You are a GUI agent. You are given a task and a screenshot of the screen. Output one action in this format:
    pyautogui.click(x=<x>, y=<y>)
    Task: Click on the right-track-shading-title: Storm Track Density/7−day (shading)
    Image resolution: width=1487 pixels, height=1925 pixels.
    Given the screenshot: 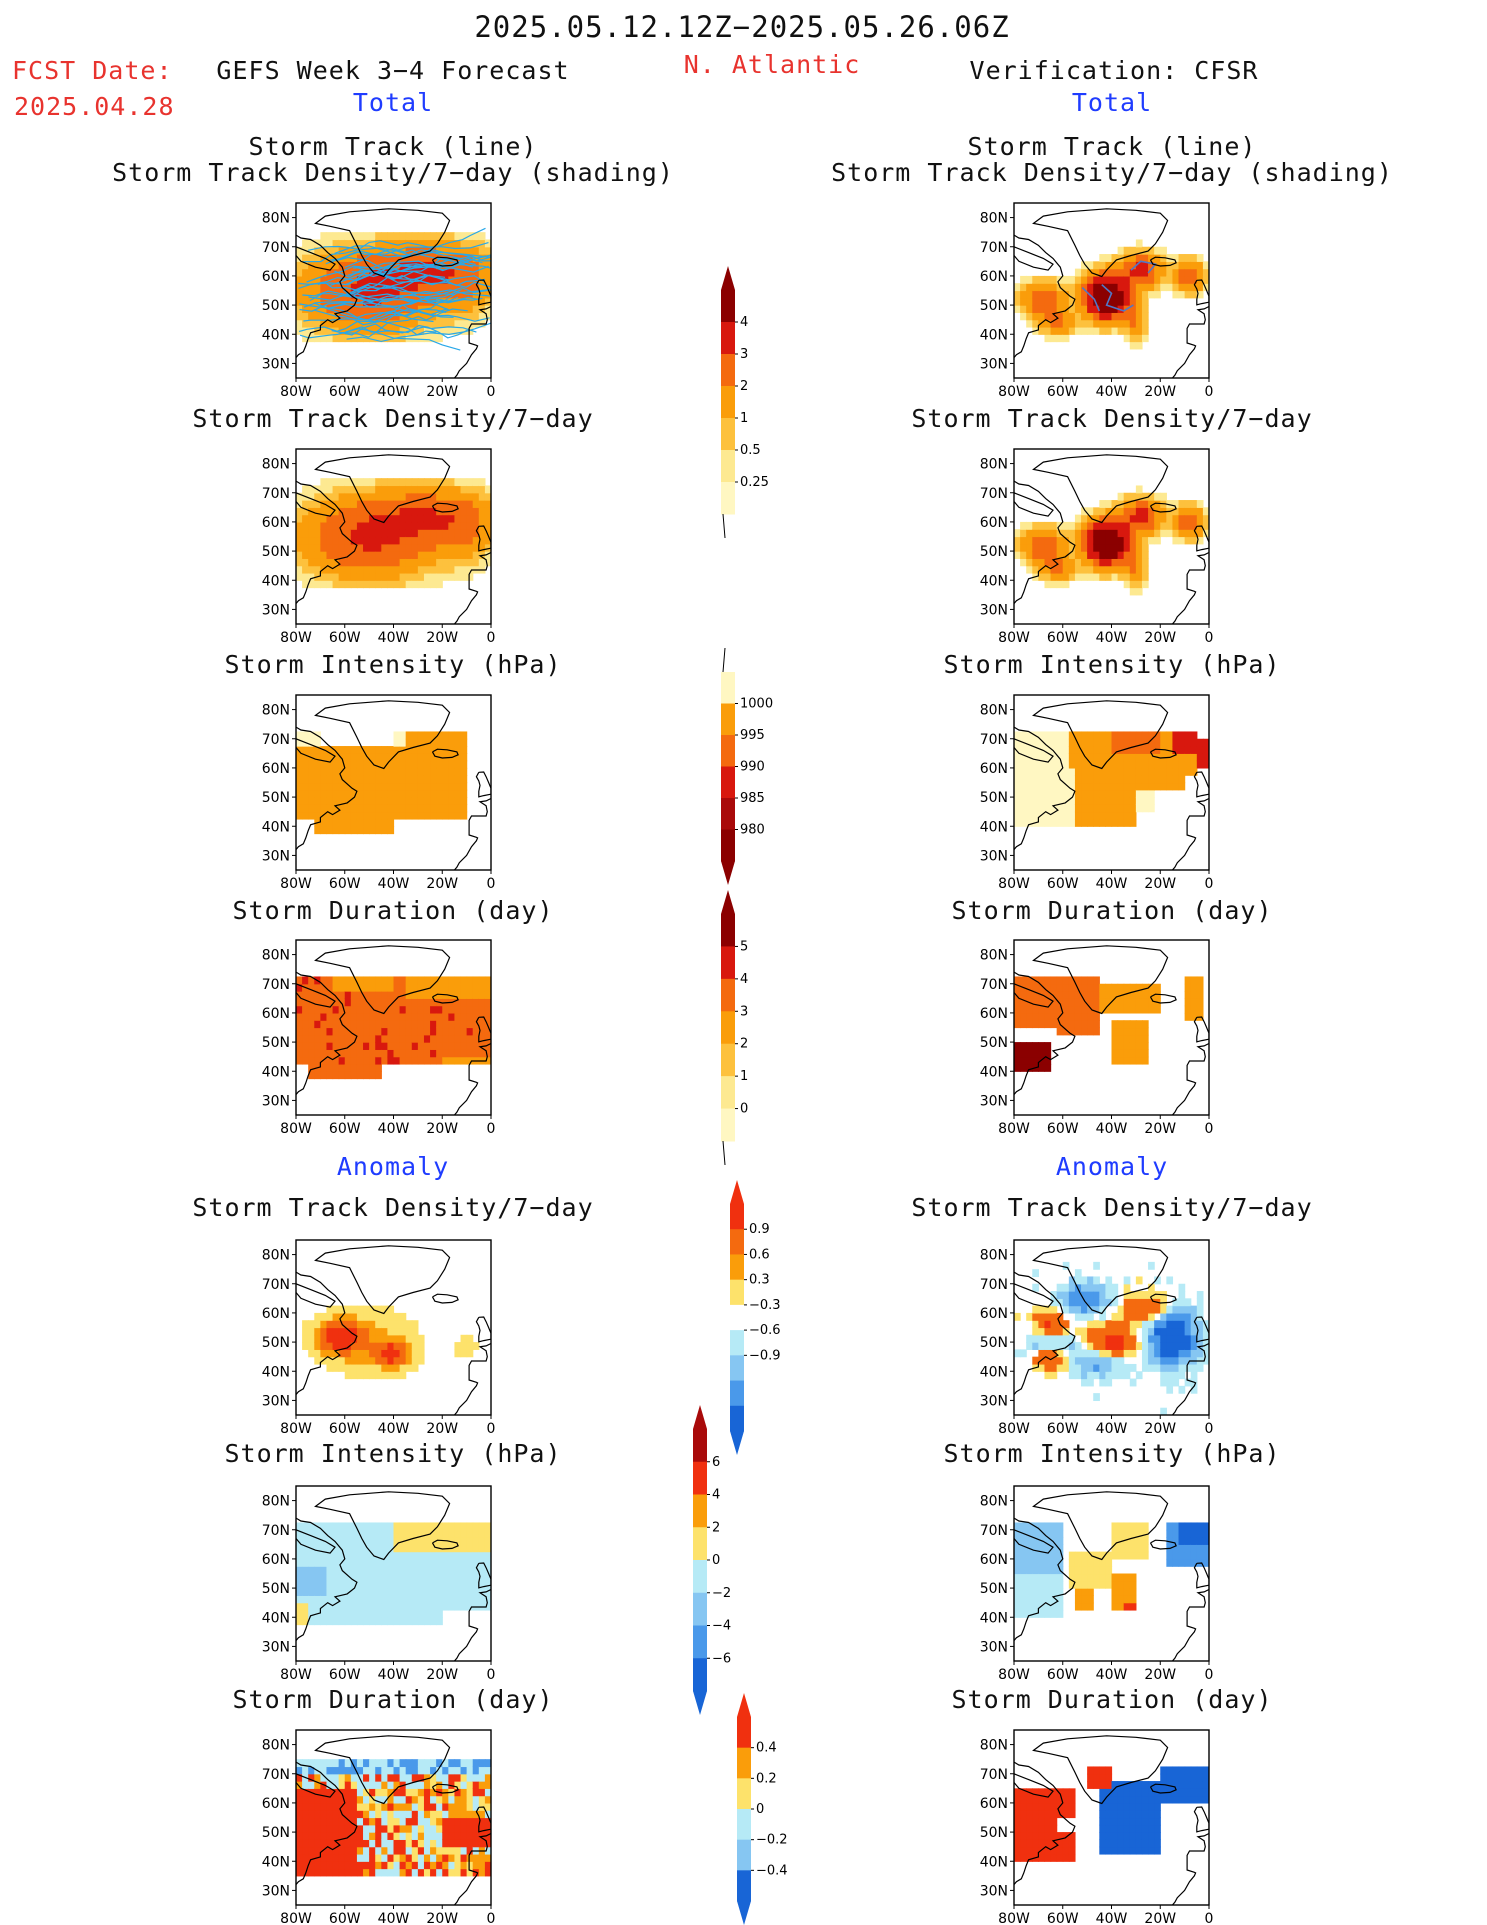 What is the action you would take?
    pyautogui.click(x=1112, y=172)
    